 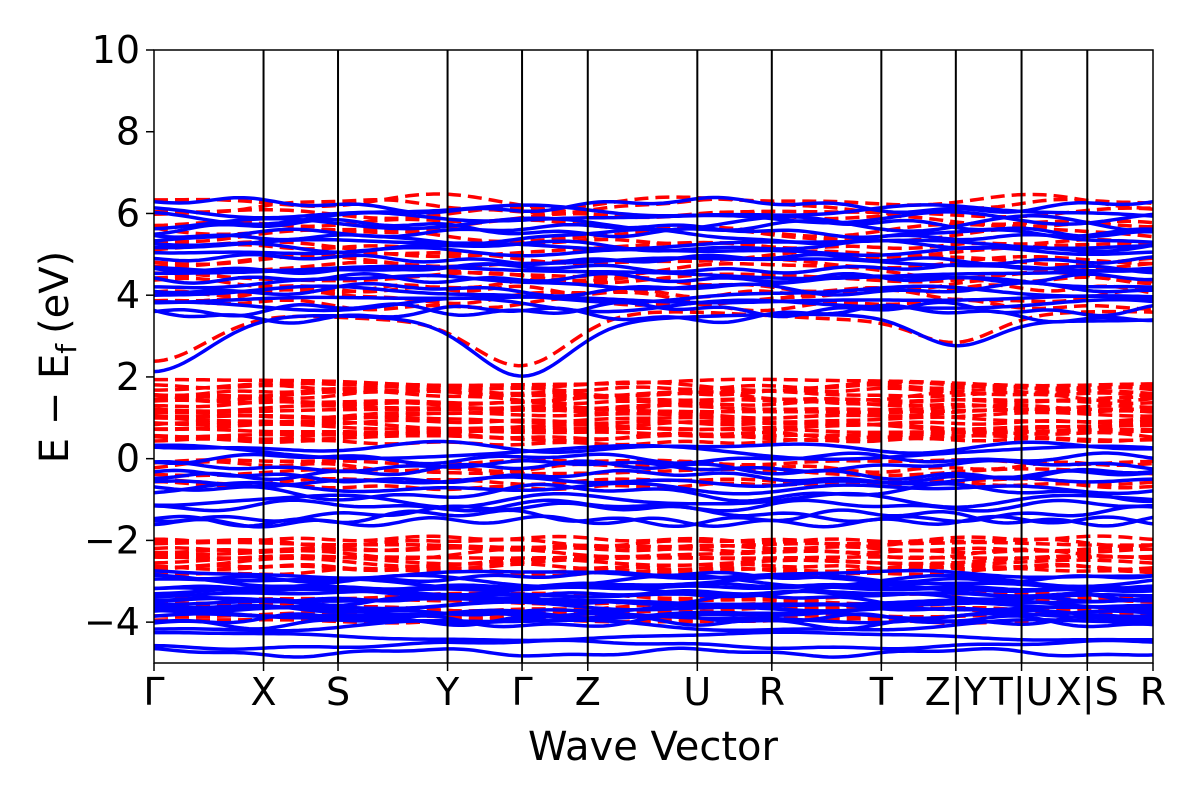 What do you see at coordinates (653, 747) in the screenshot?
I see `x-axis-title: Wave Vector` at bounding box center [653, 747].